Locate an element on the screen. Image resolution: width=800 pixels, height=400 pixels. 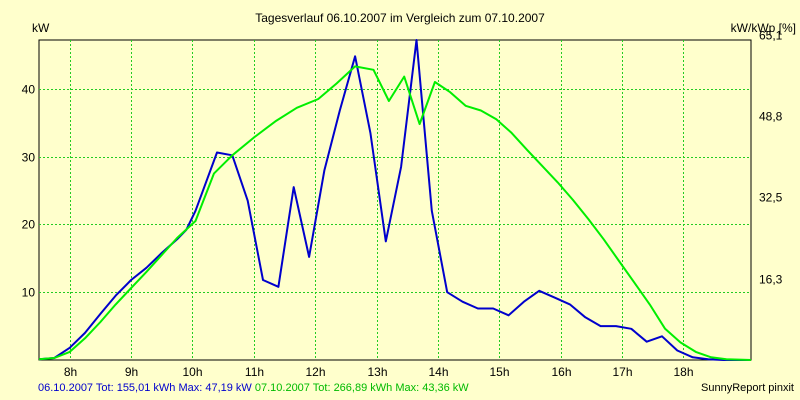
x-tick-label: 12h is located at coordinates (315, 372).